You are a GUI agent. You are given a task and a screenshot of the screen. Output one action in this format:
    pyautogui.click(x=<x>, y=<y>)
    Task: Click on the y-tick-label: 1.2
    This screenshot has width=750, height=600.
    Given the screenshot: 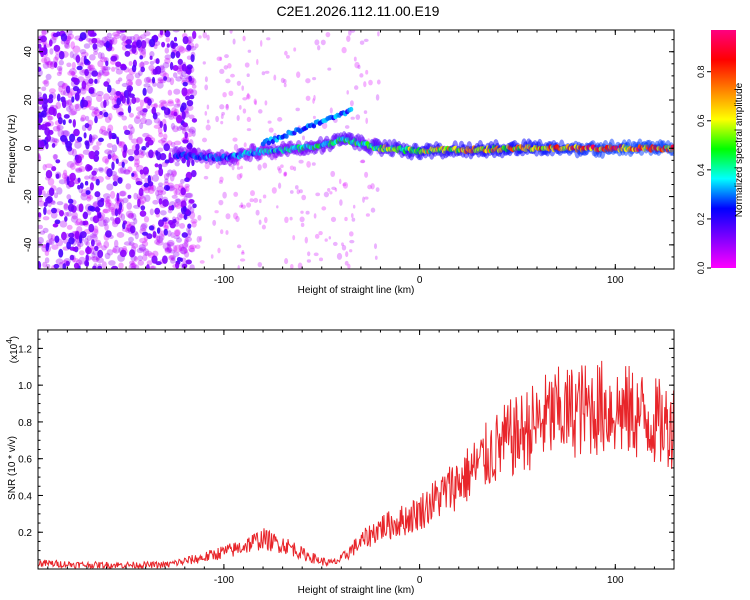 What is the action you would take?
    pyautogui.click(x=25, y=349)
    